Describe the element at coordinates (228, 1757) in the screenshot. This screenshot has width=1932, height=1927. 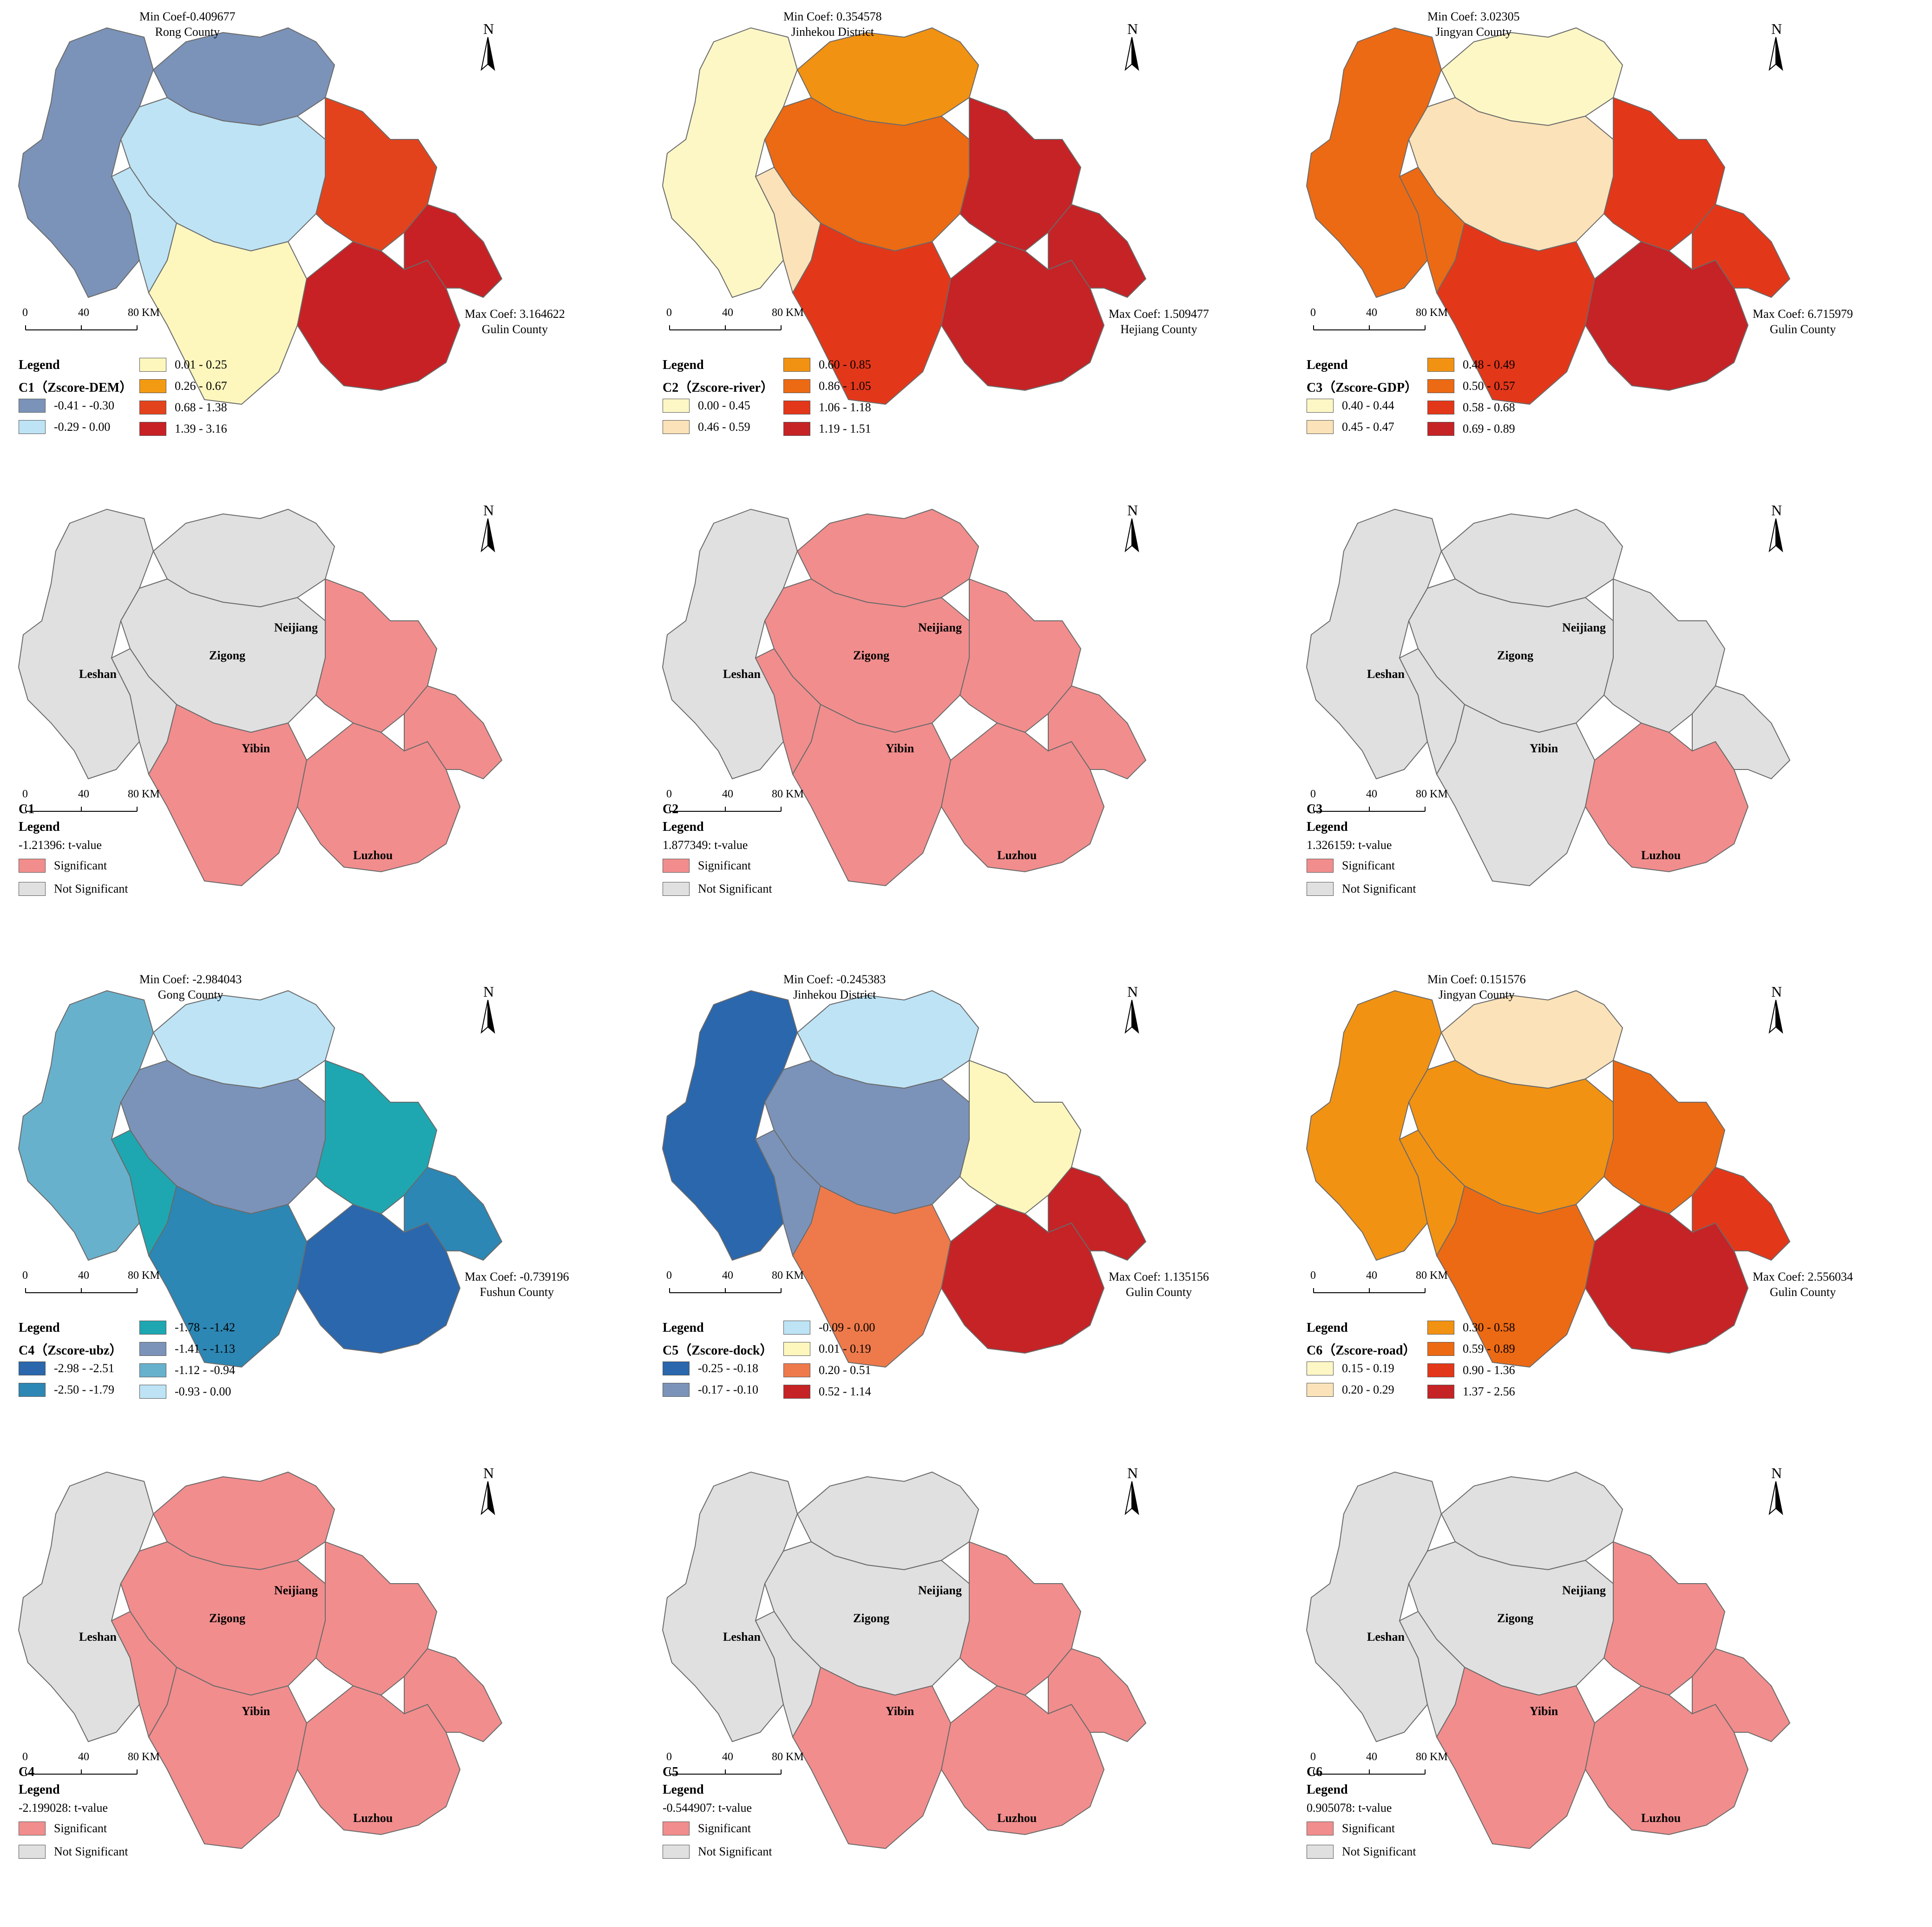
I see `region-south` at that location.